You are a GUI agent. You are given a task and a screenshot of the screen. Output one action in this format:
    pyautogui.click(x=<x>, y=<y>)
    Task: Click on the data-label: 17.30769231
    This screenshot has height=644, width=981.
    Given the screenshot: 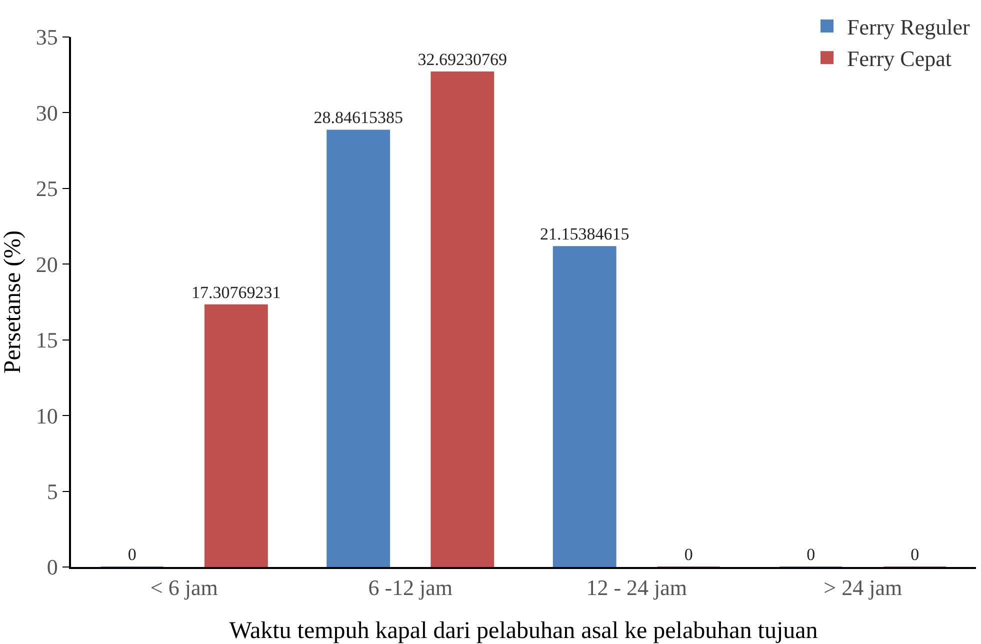 What is the action you would take?
    pyautogui.click(x=236, y=292)
    